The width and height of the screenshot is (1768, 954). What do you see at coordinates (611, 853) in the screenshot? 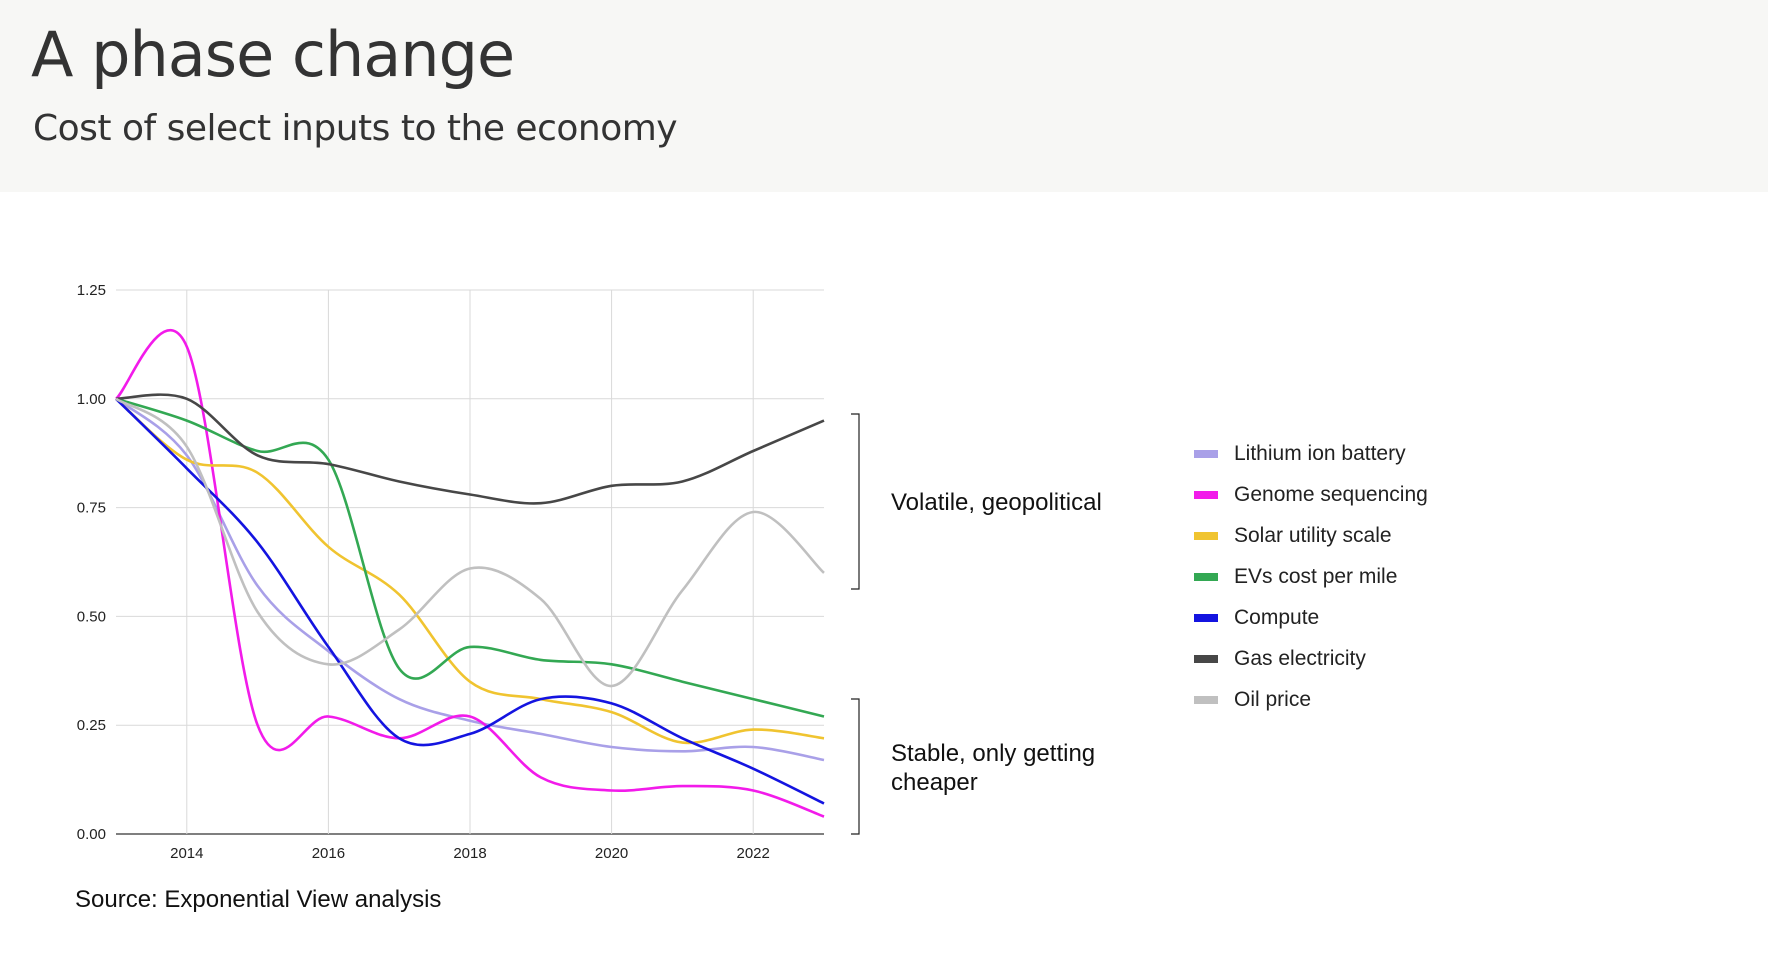
I see `x-tick-label: 2020` at bounding box center [611, 853].